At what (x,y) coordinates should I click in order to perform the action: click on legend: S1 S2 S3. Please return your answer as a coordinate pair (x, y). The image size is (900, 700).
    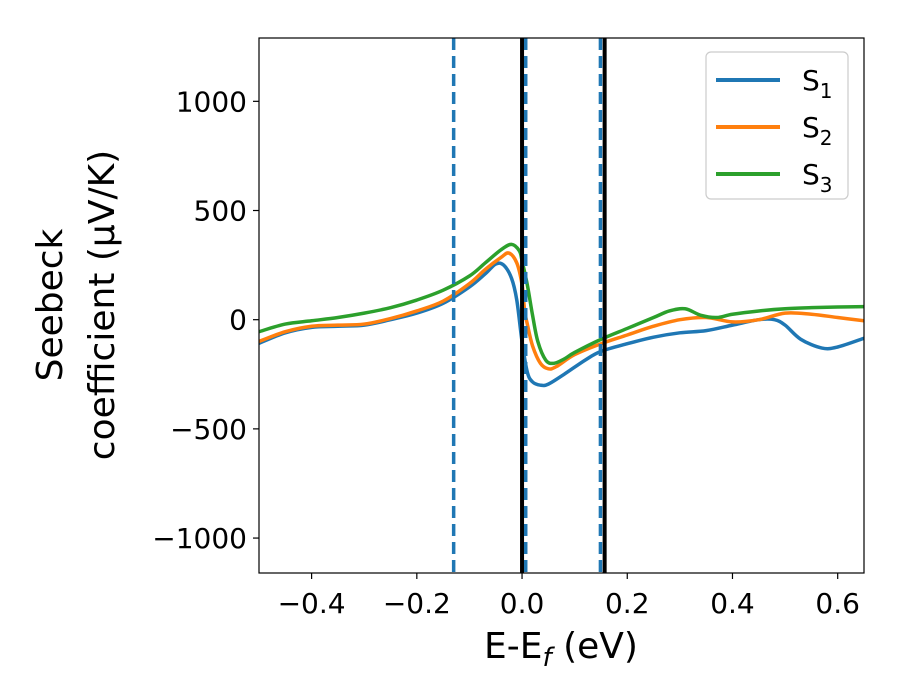
    Looking at the image, I should click on (777, 125).